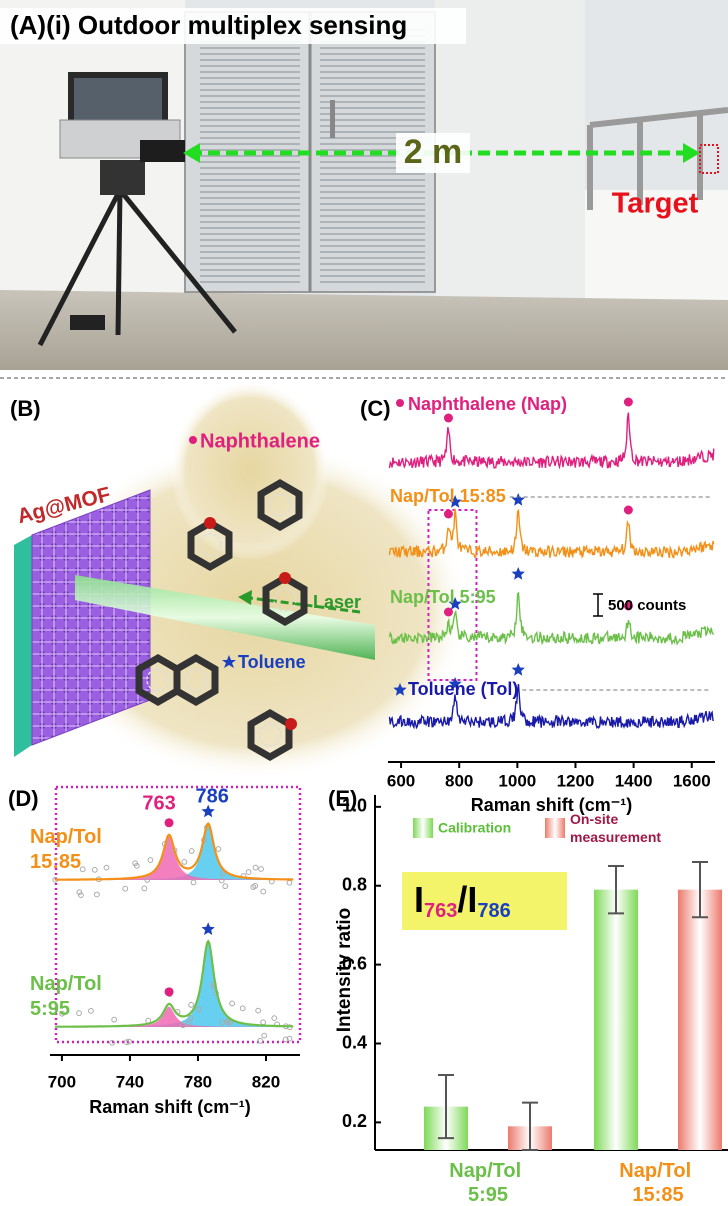  I want to click on molecule-label: Naphthalene, so click(260, 441).